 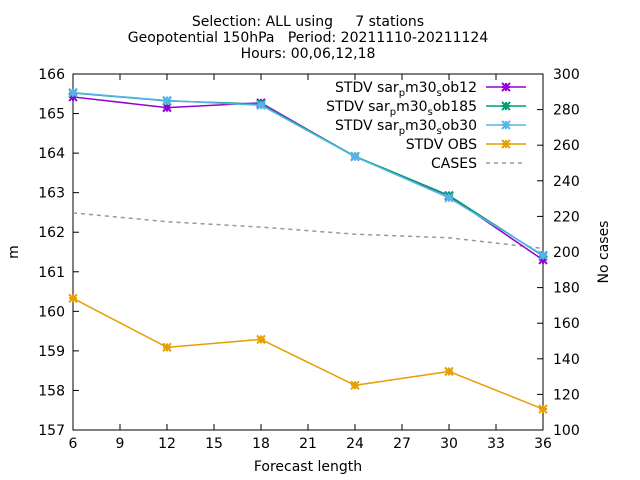 I want to click on y2-axis-label: No cases, so click(x=604, y=252).